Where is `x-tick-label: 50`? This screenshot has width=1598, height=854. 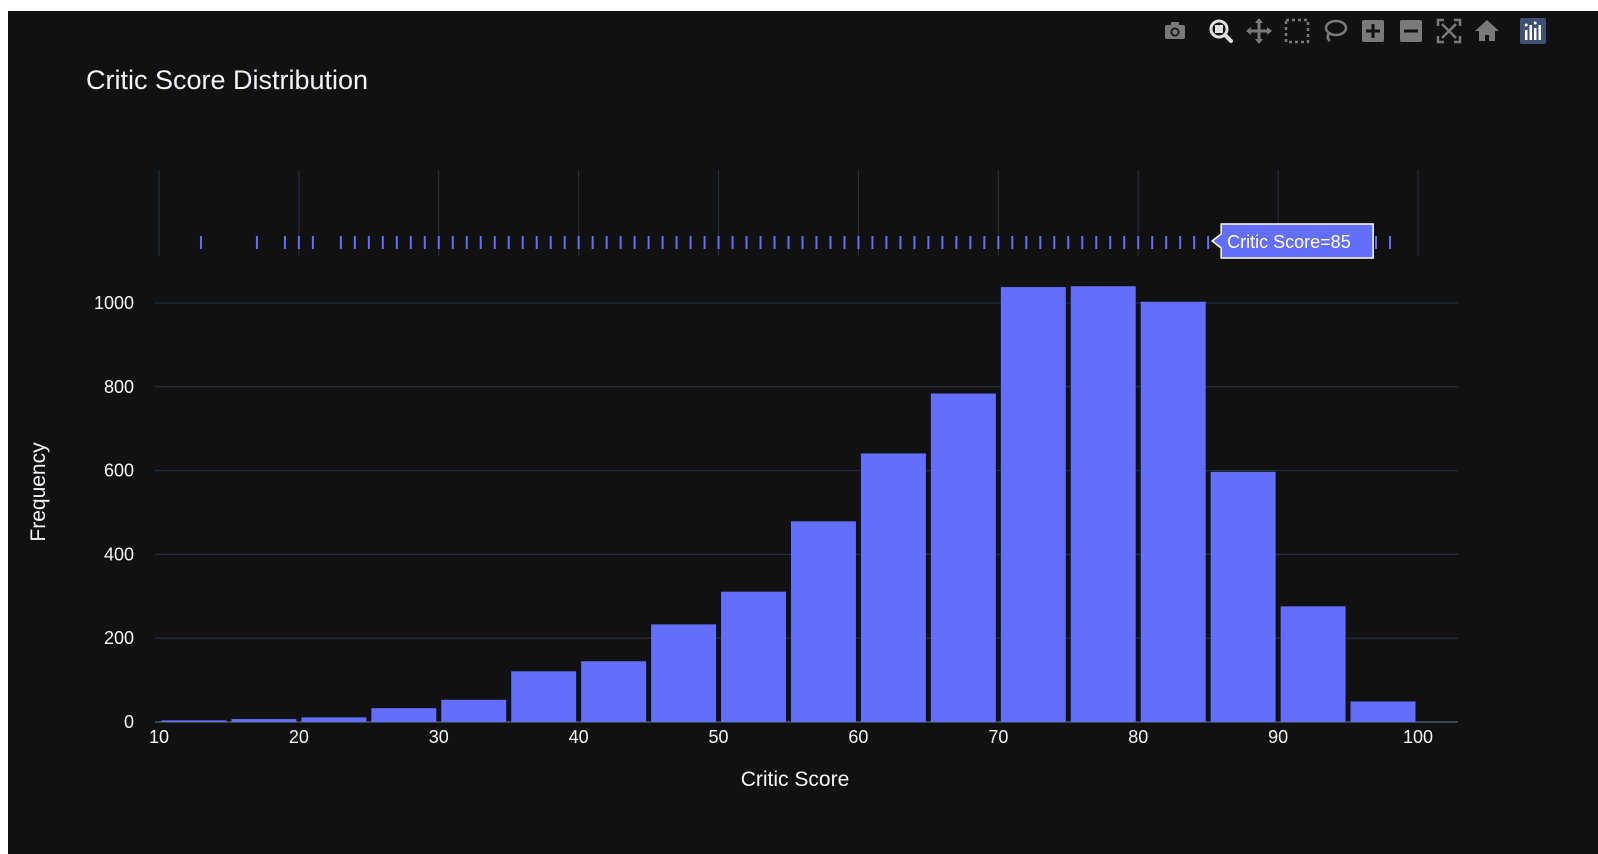
x-tick-label: 50 is located at coordinates (719, 737).